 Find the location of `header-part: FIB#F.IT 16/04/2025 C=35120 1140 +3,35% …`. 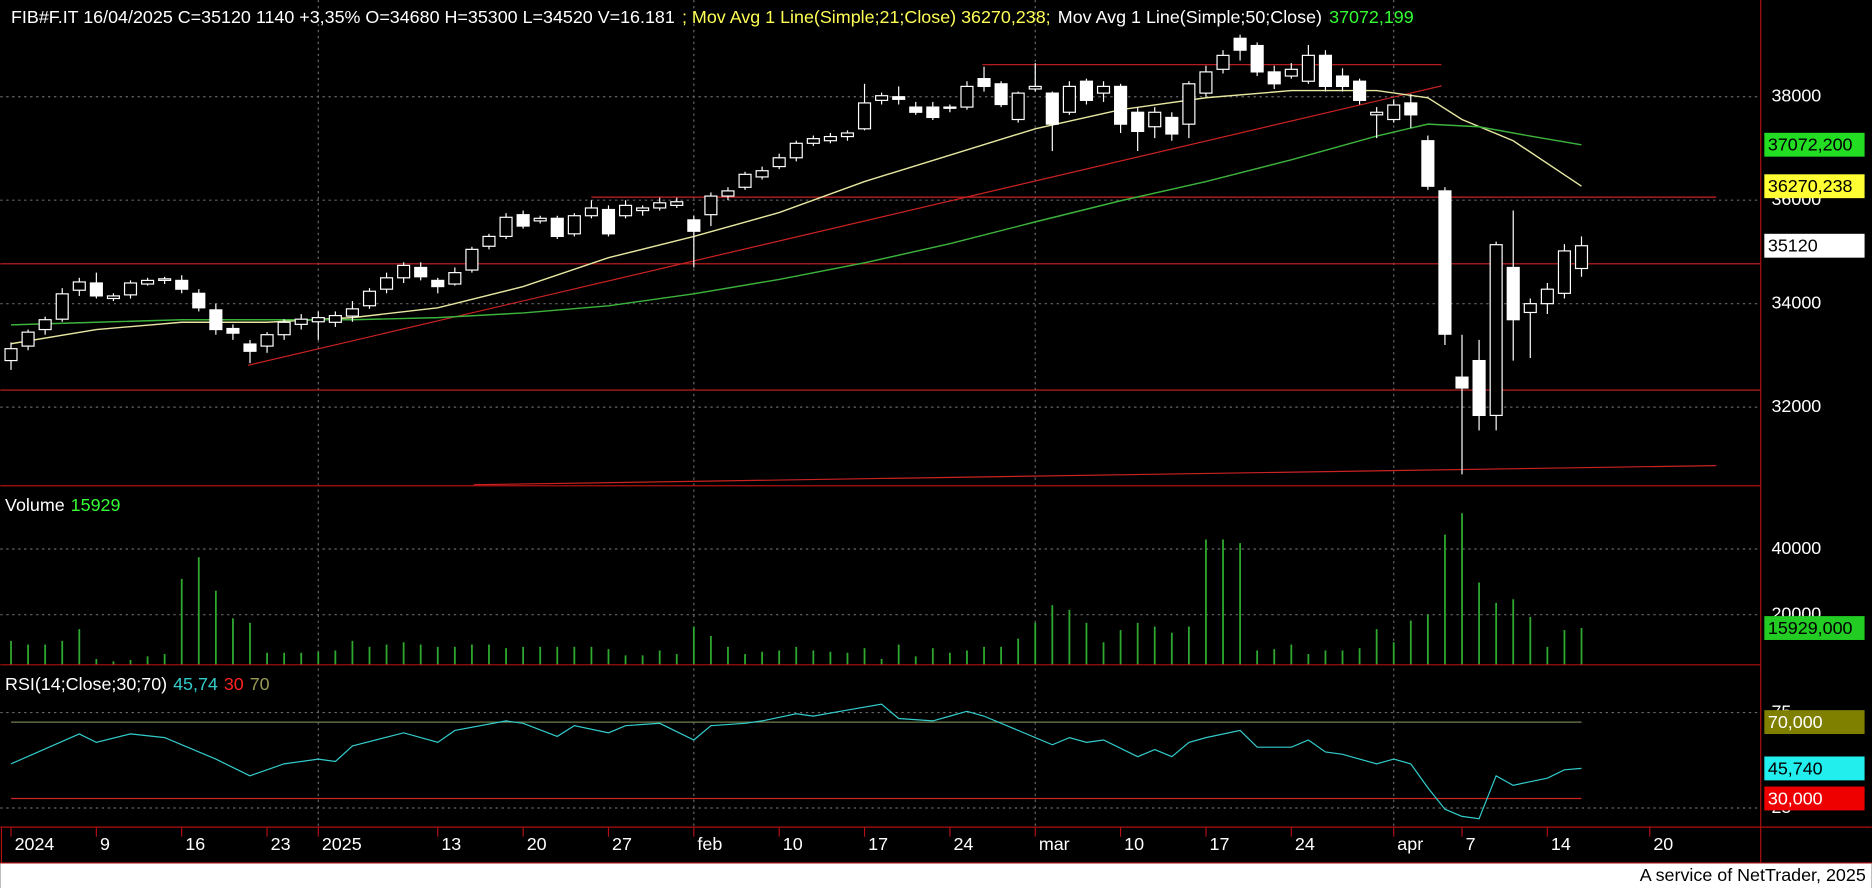

header-part: FIB#F.IT 16/04/2025 C=35120 1140 +3,35% … is located at coordinates (343, 17).